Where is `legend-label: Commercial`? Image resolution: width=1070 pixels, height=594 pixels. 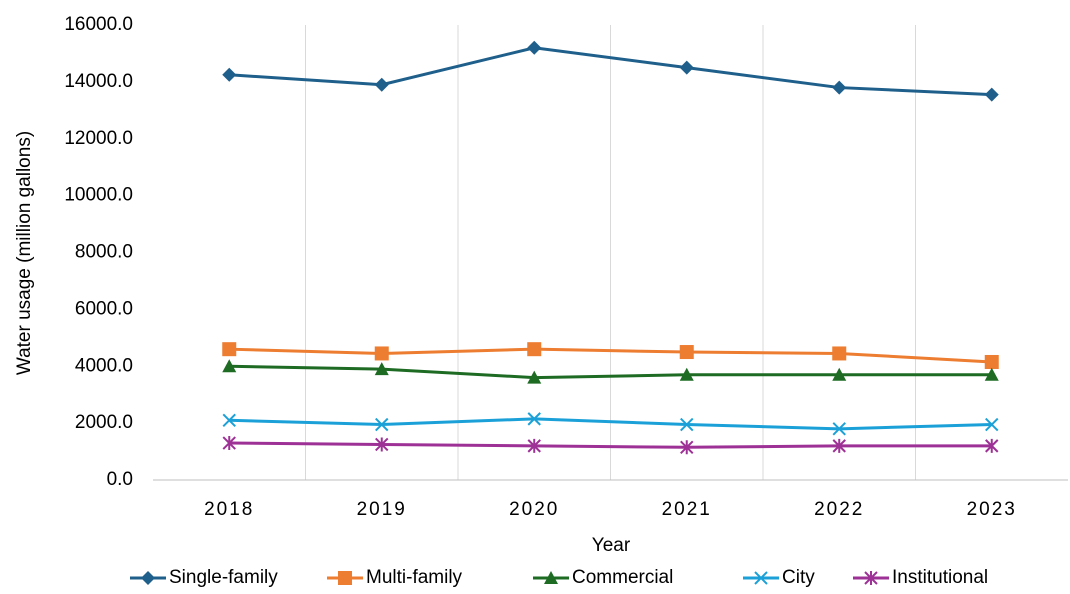 legend-label: Commercial is located at coordinates (622, 577).